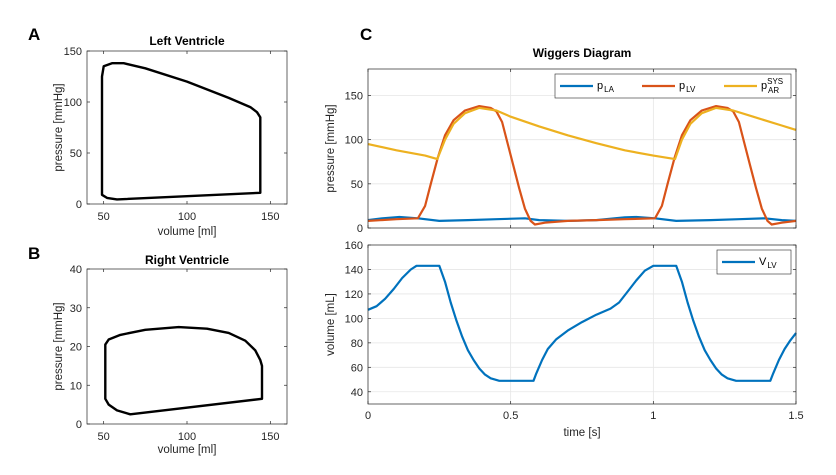 Image resolution: width=836 pixels, height=475 pixels. I want to click on chart-title: Right Ventricle, so click(187, 260).